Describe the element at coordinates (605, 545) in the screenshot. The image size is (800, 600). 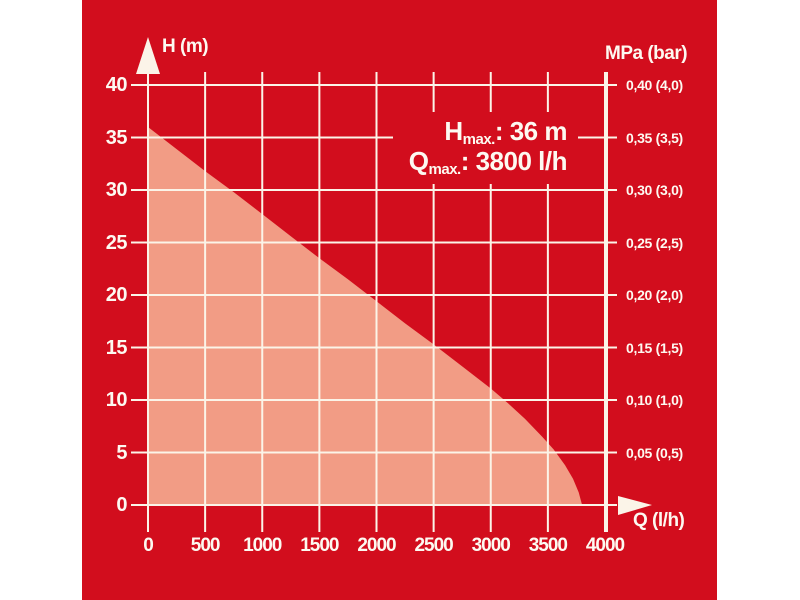
I see `x-axis-tick-4000: 4000` at that location.